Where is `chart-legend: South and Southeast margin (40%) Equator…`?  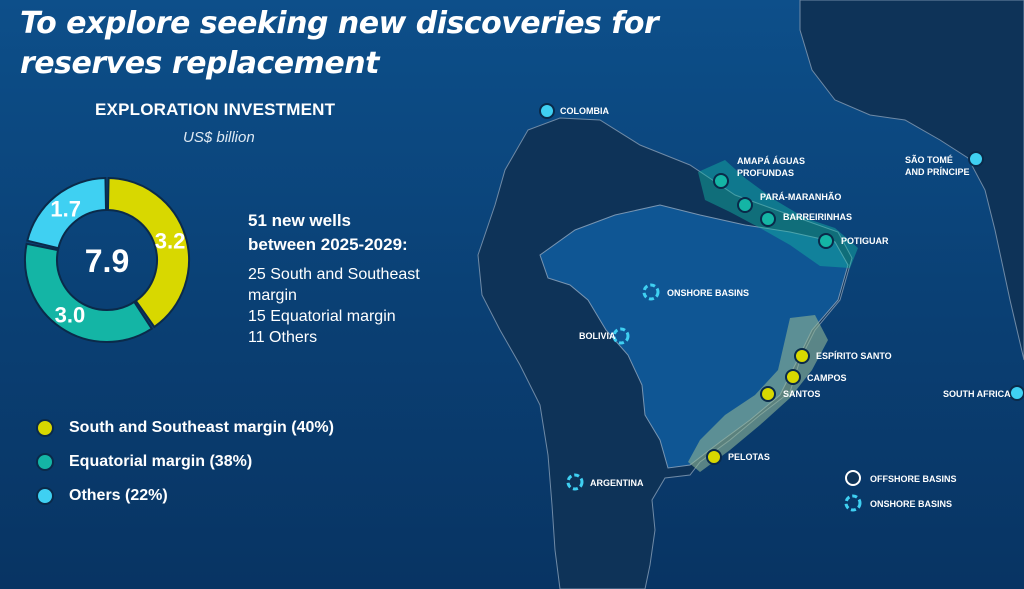 chart-legend: South and Southeast margin (40%) Equator… is located at coordinates (185, 462).